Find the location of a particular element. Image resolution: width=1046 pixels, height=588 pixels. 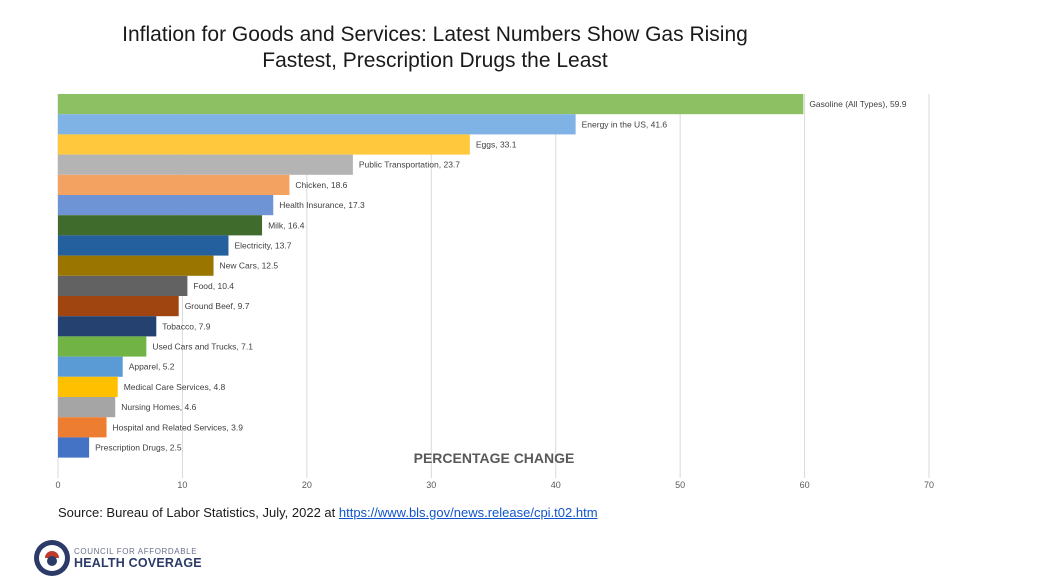

data-label: Hospital and Related Services, 3.9 is located at coordinates (178, 427).